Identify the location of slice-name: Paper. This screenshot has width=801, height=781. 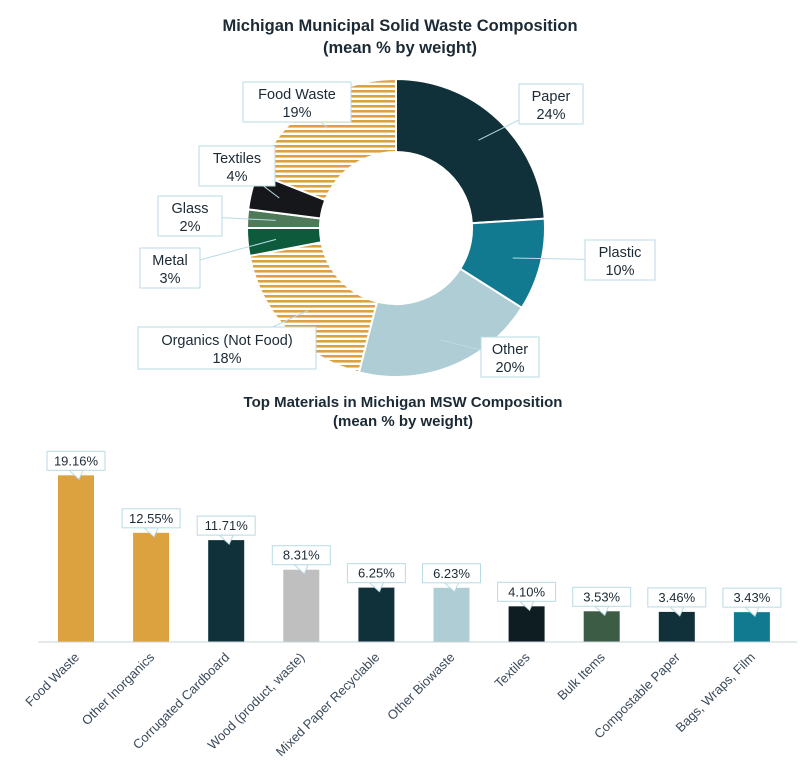
(551, 97).